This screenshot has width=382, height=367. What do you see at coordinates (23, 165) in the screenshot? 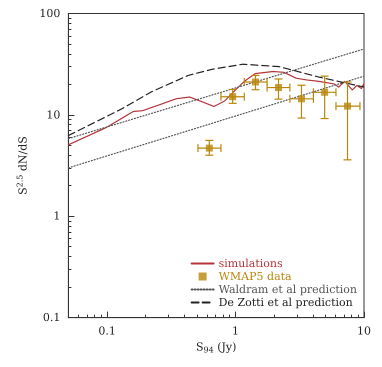
I see `y-axis-title: S2.5 dN/dS` at bounding box center [23, 165].